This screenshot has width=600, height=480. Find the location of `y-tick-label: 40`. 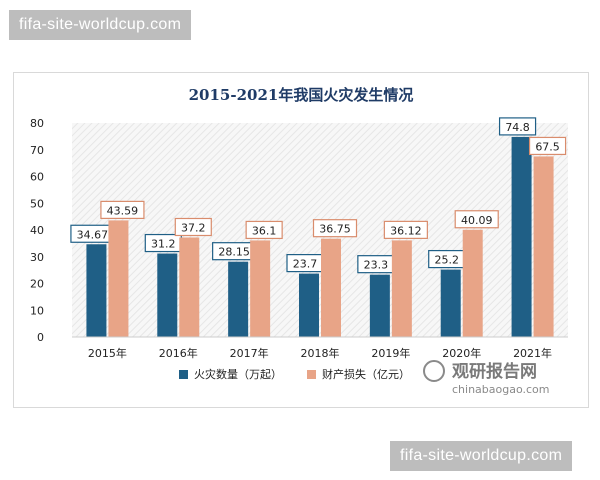

y-tick-label: 40 is located at coordinates (37, 230).